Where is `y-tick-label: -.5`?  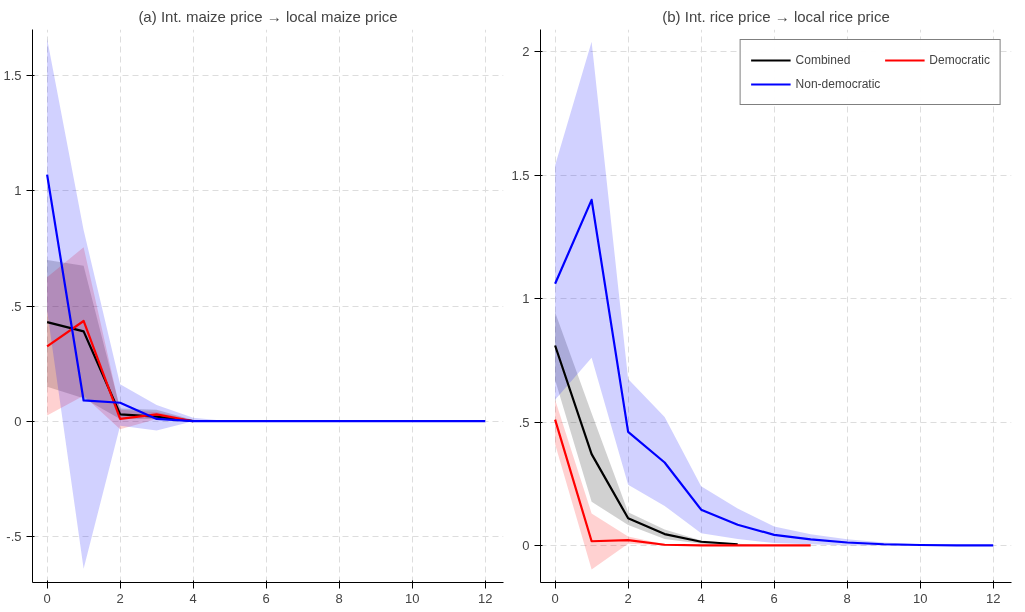
y-tick-label: -.5 is located at coordinates (14, 536).